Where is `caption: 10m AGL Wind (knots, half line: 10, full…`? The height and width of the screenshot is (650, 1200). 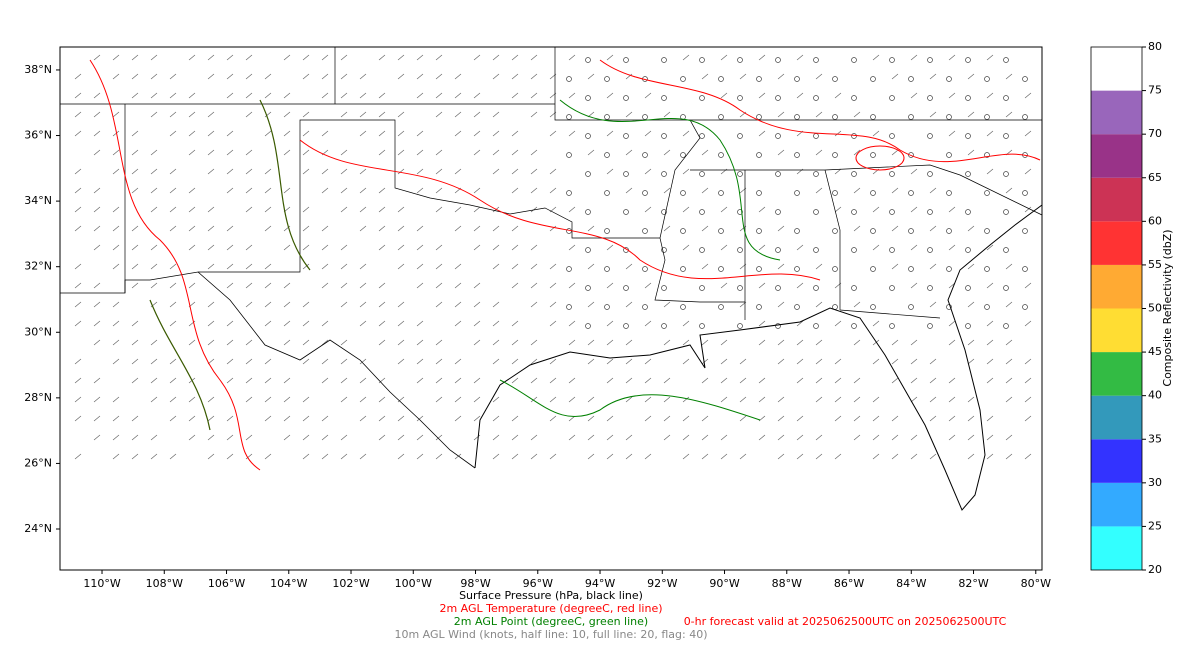
caption: 10m AGL Wind (knots, half line: 10, full… is located at coordinates (550, 634).